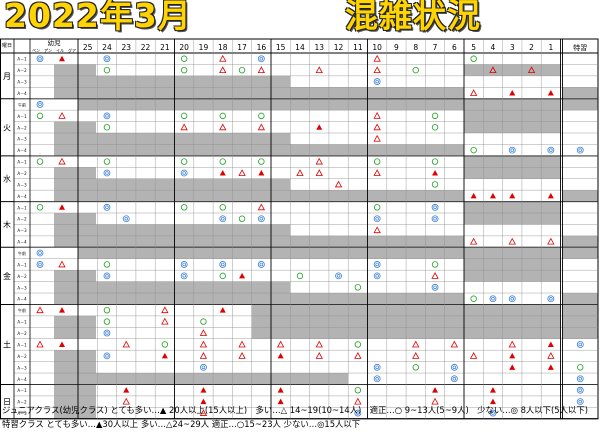  I want to click on youji-sub-2: イル, so click(60, 50).